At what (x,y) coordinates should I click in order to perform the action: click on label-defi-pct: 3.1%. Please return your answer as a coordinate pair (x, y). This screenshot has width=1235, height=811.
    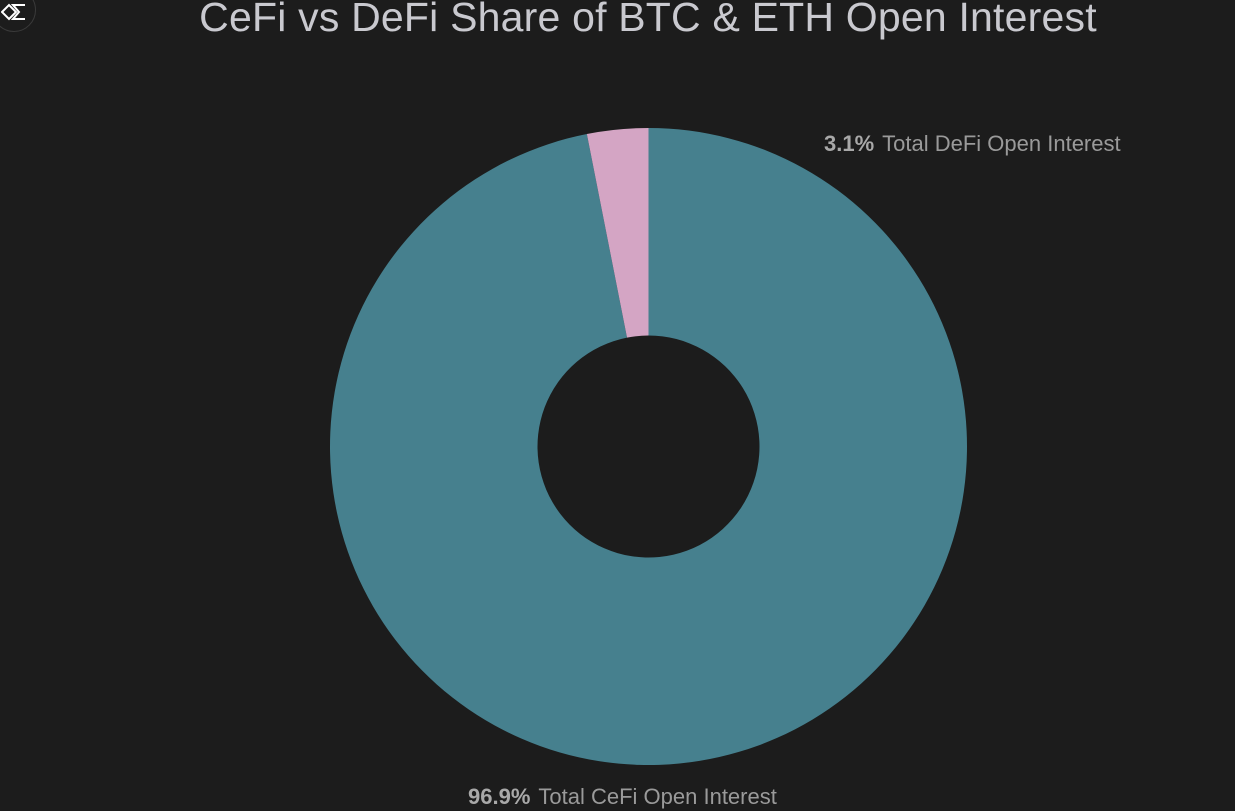
    Looking at the image, I should click on (849, 143).